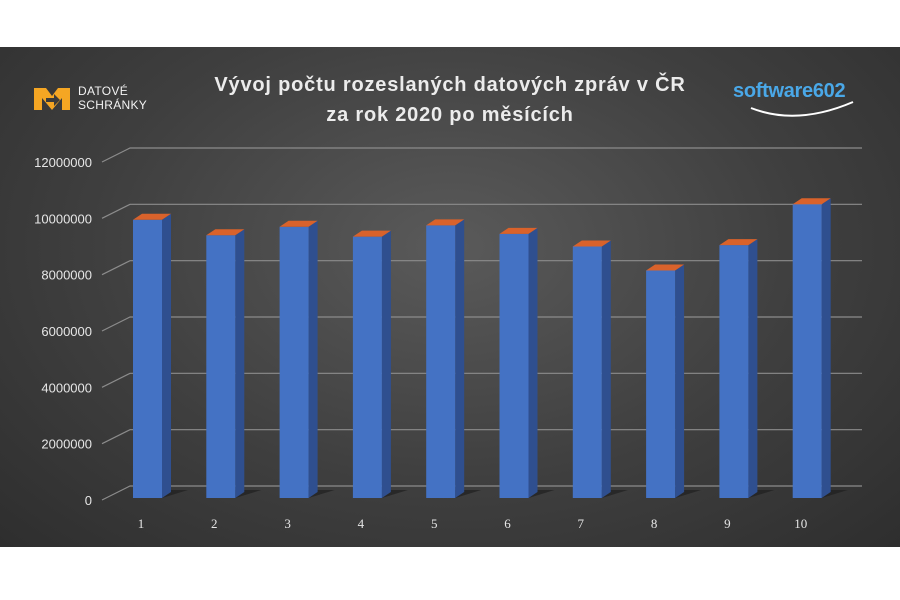 Image resolution: width=900 pixels, height=600 pixels. I want to click on swoosh-icon, so click(802, 109).